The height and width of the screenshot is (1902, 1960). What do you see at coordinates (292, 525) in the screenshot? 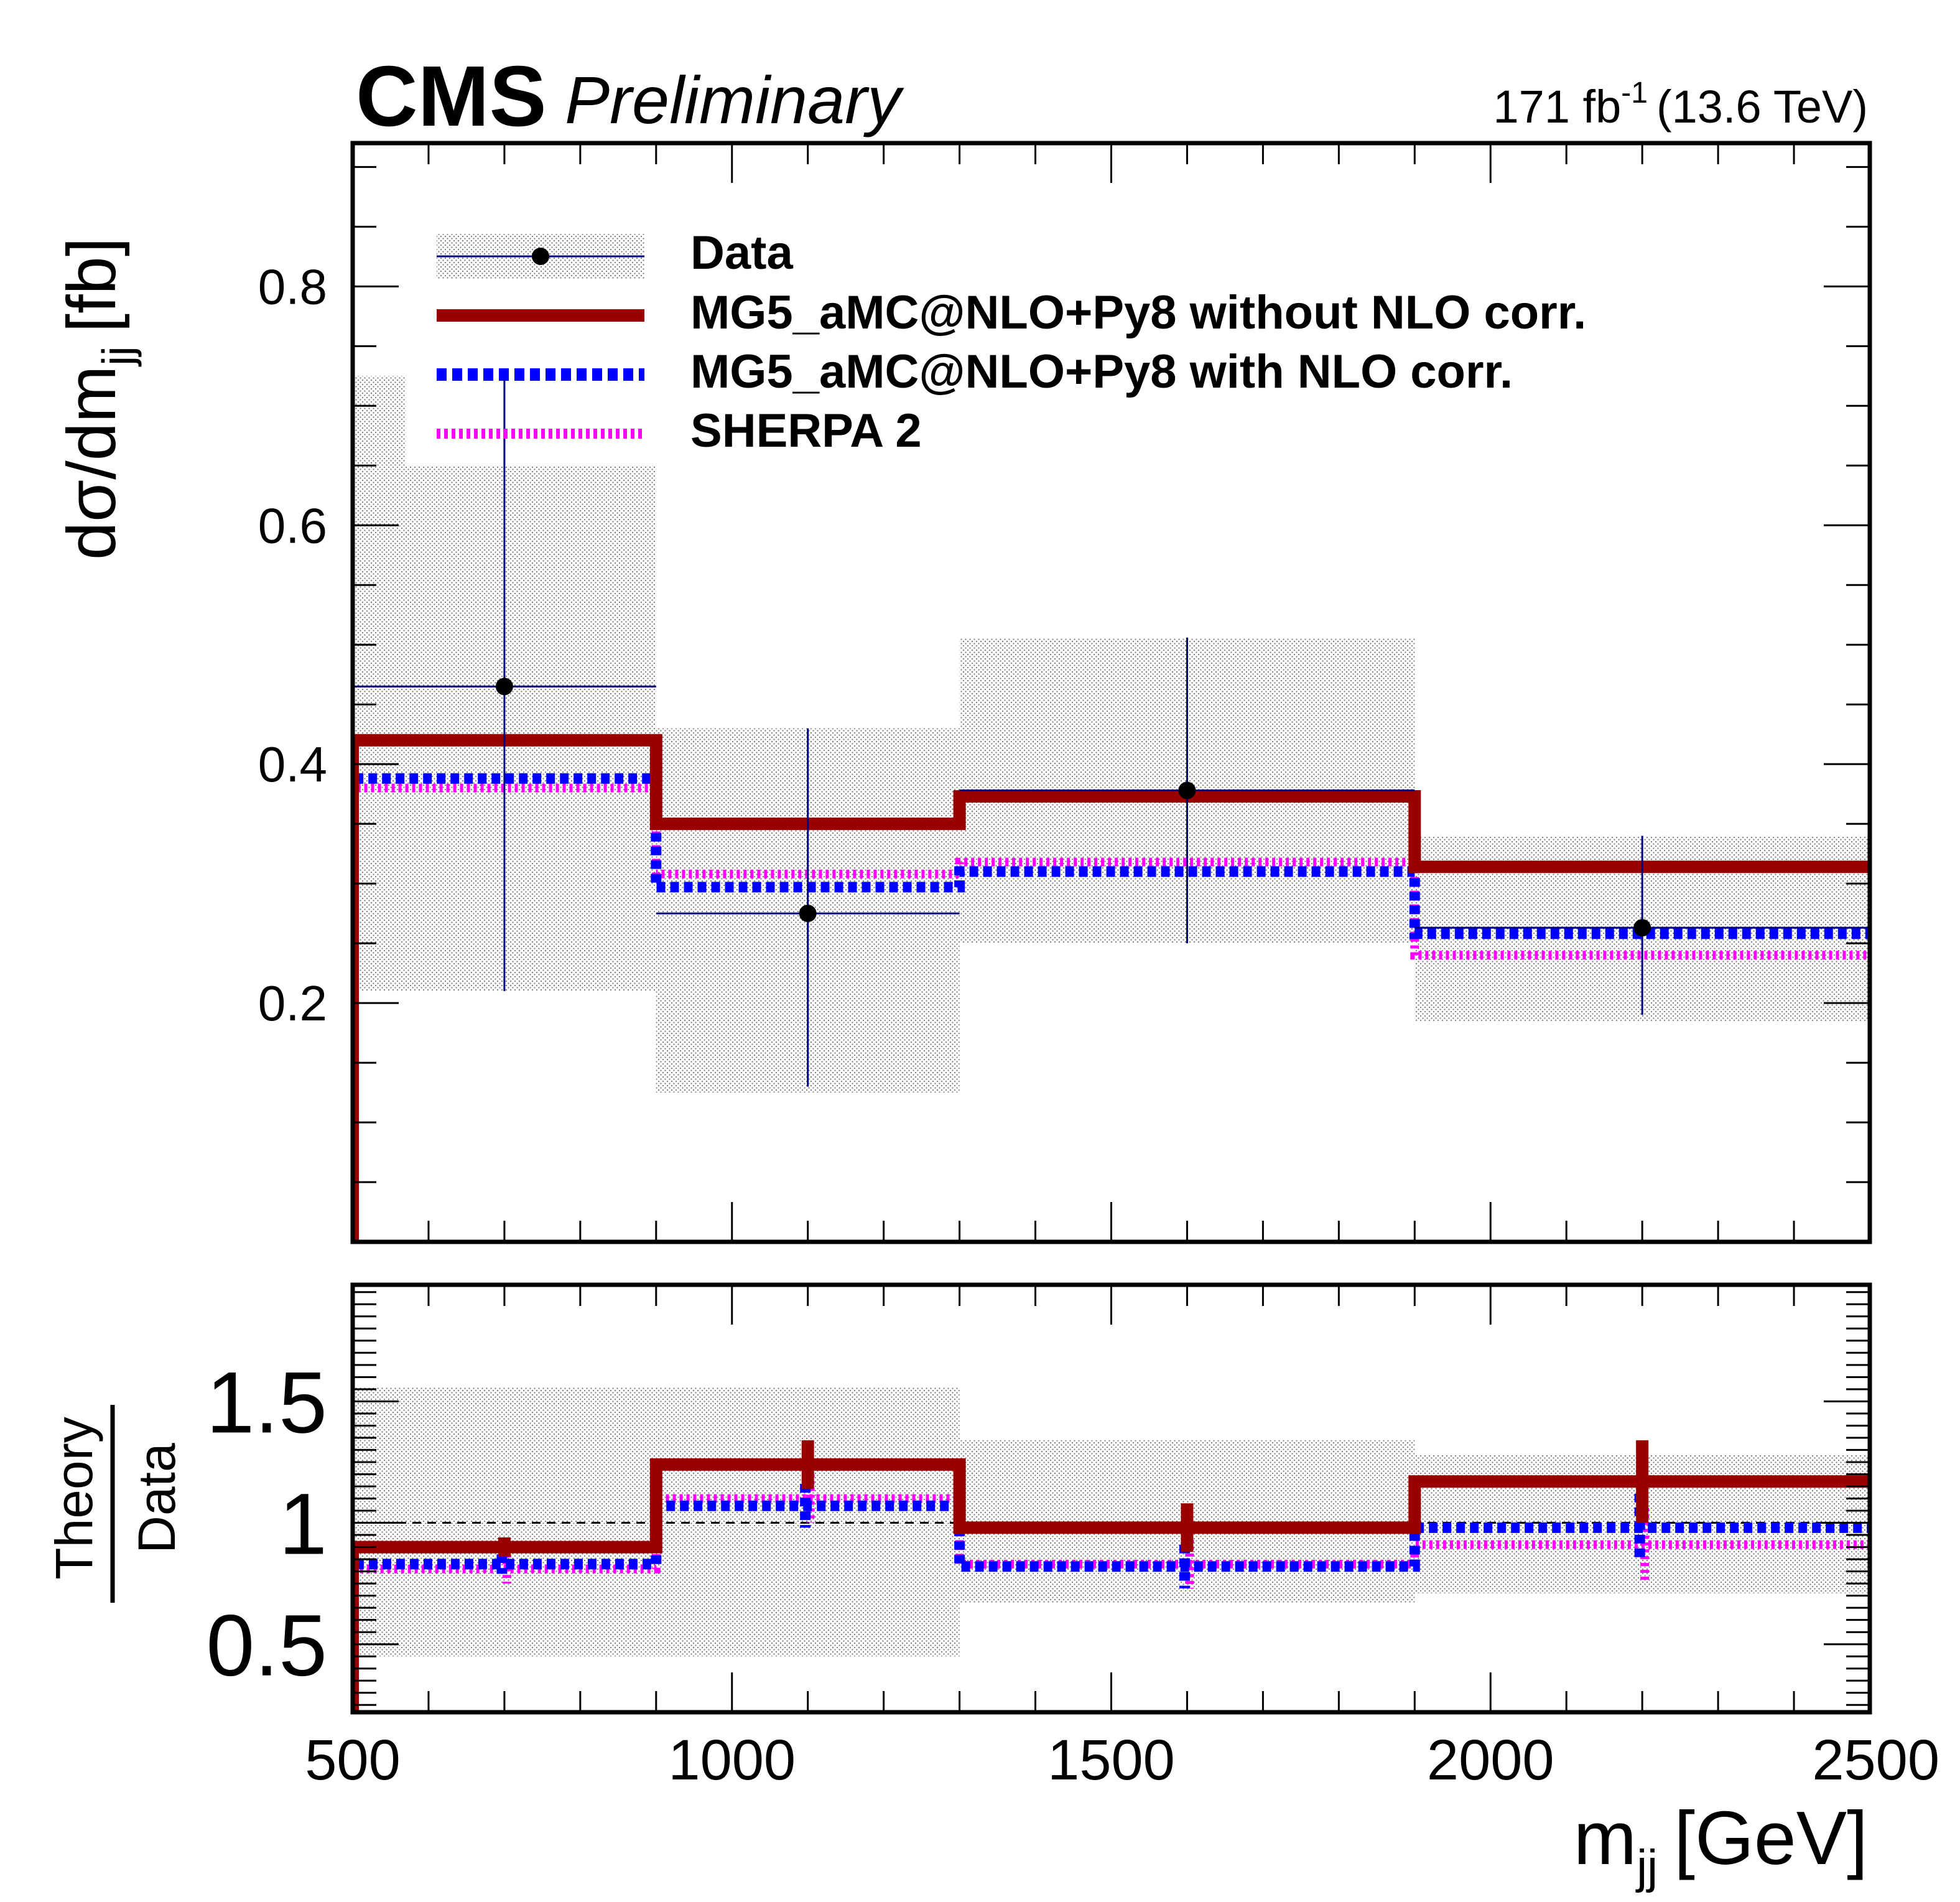
I see `main-ytick-label: 0.6` at bounding box center [292, 525].